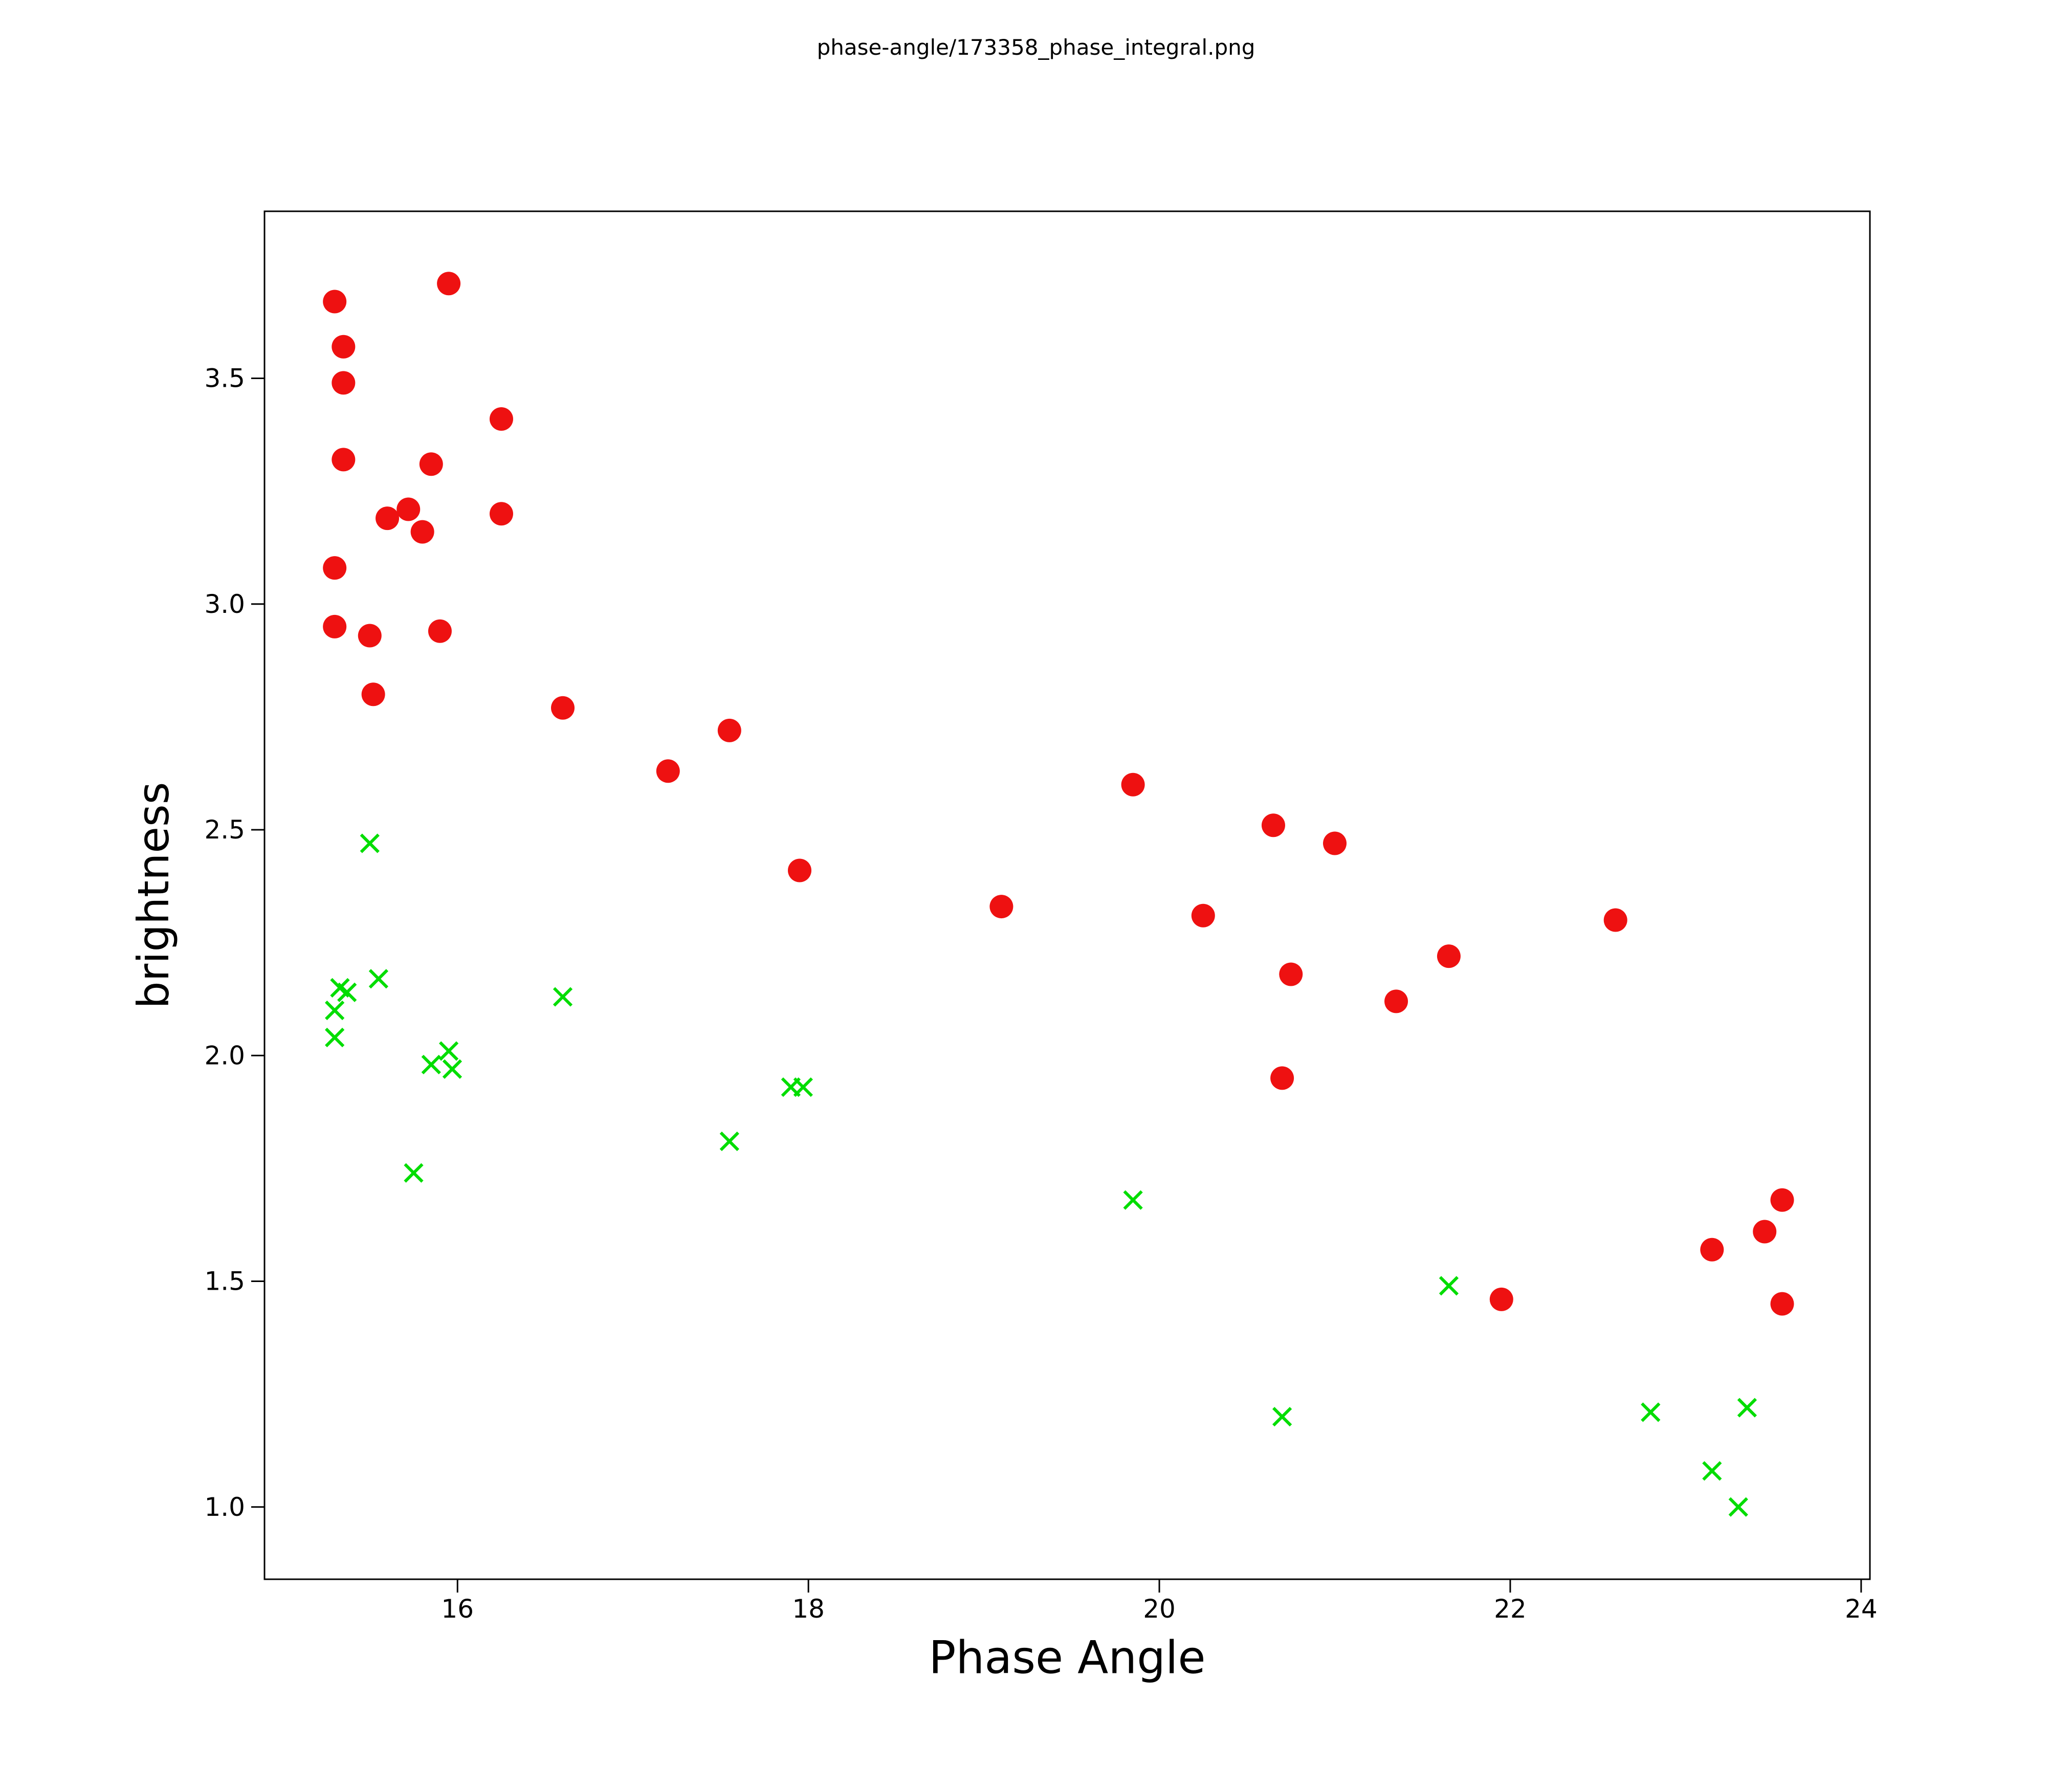 Image resolution: width=2072 pixels, height=1767 pixels. What do you see at coordinates (224, 1282) in the screenshot?
I see `y-tick-label: 1.5` at bounding box center [224, 1282].